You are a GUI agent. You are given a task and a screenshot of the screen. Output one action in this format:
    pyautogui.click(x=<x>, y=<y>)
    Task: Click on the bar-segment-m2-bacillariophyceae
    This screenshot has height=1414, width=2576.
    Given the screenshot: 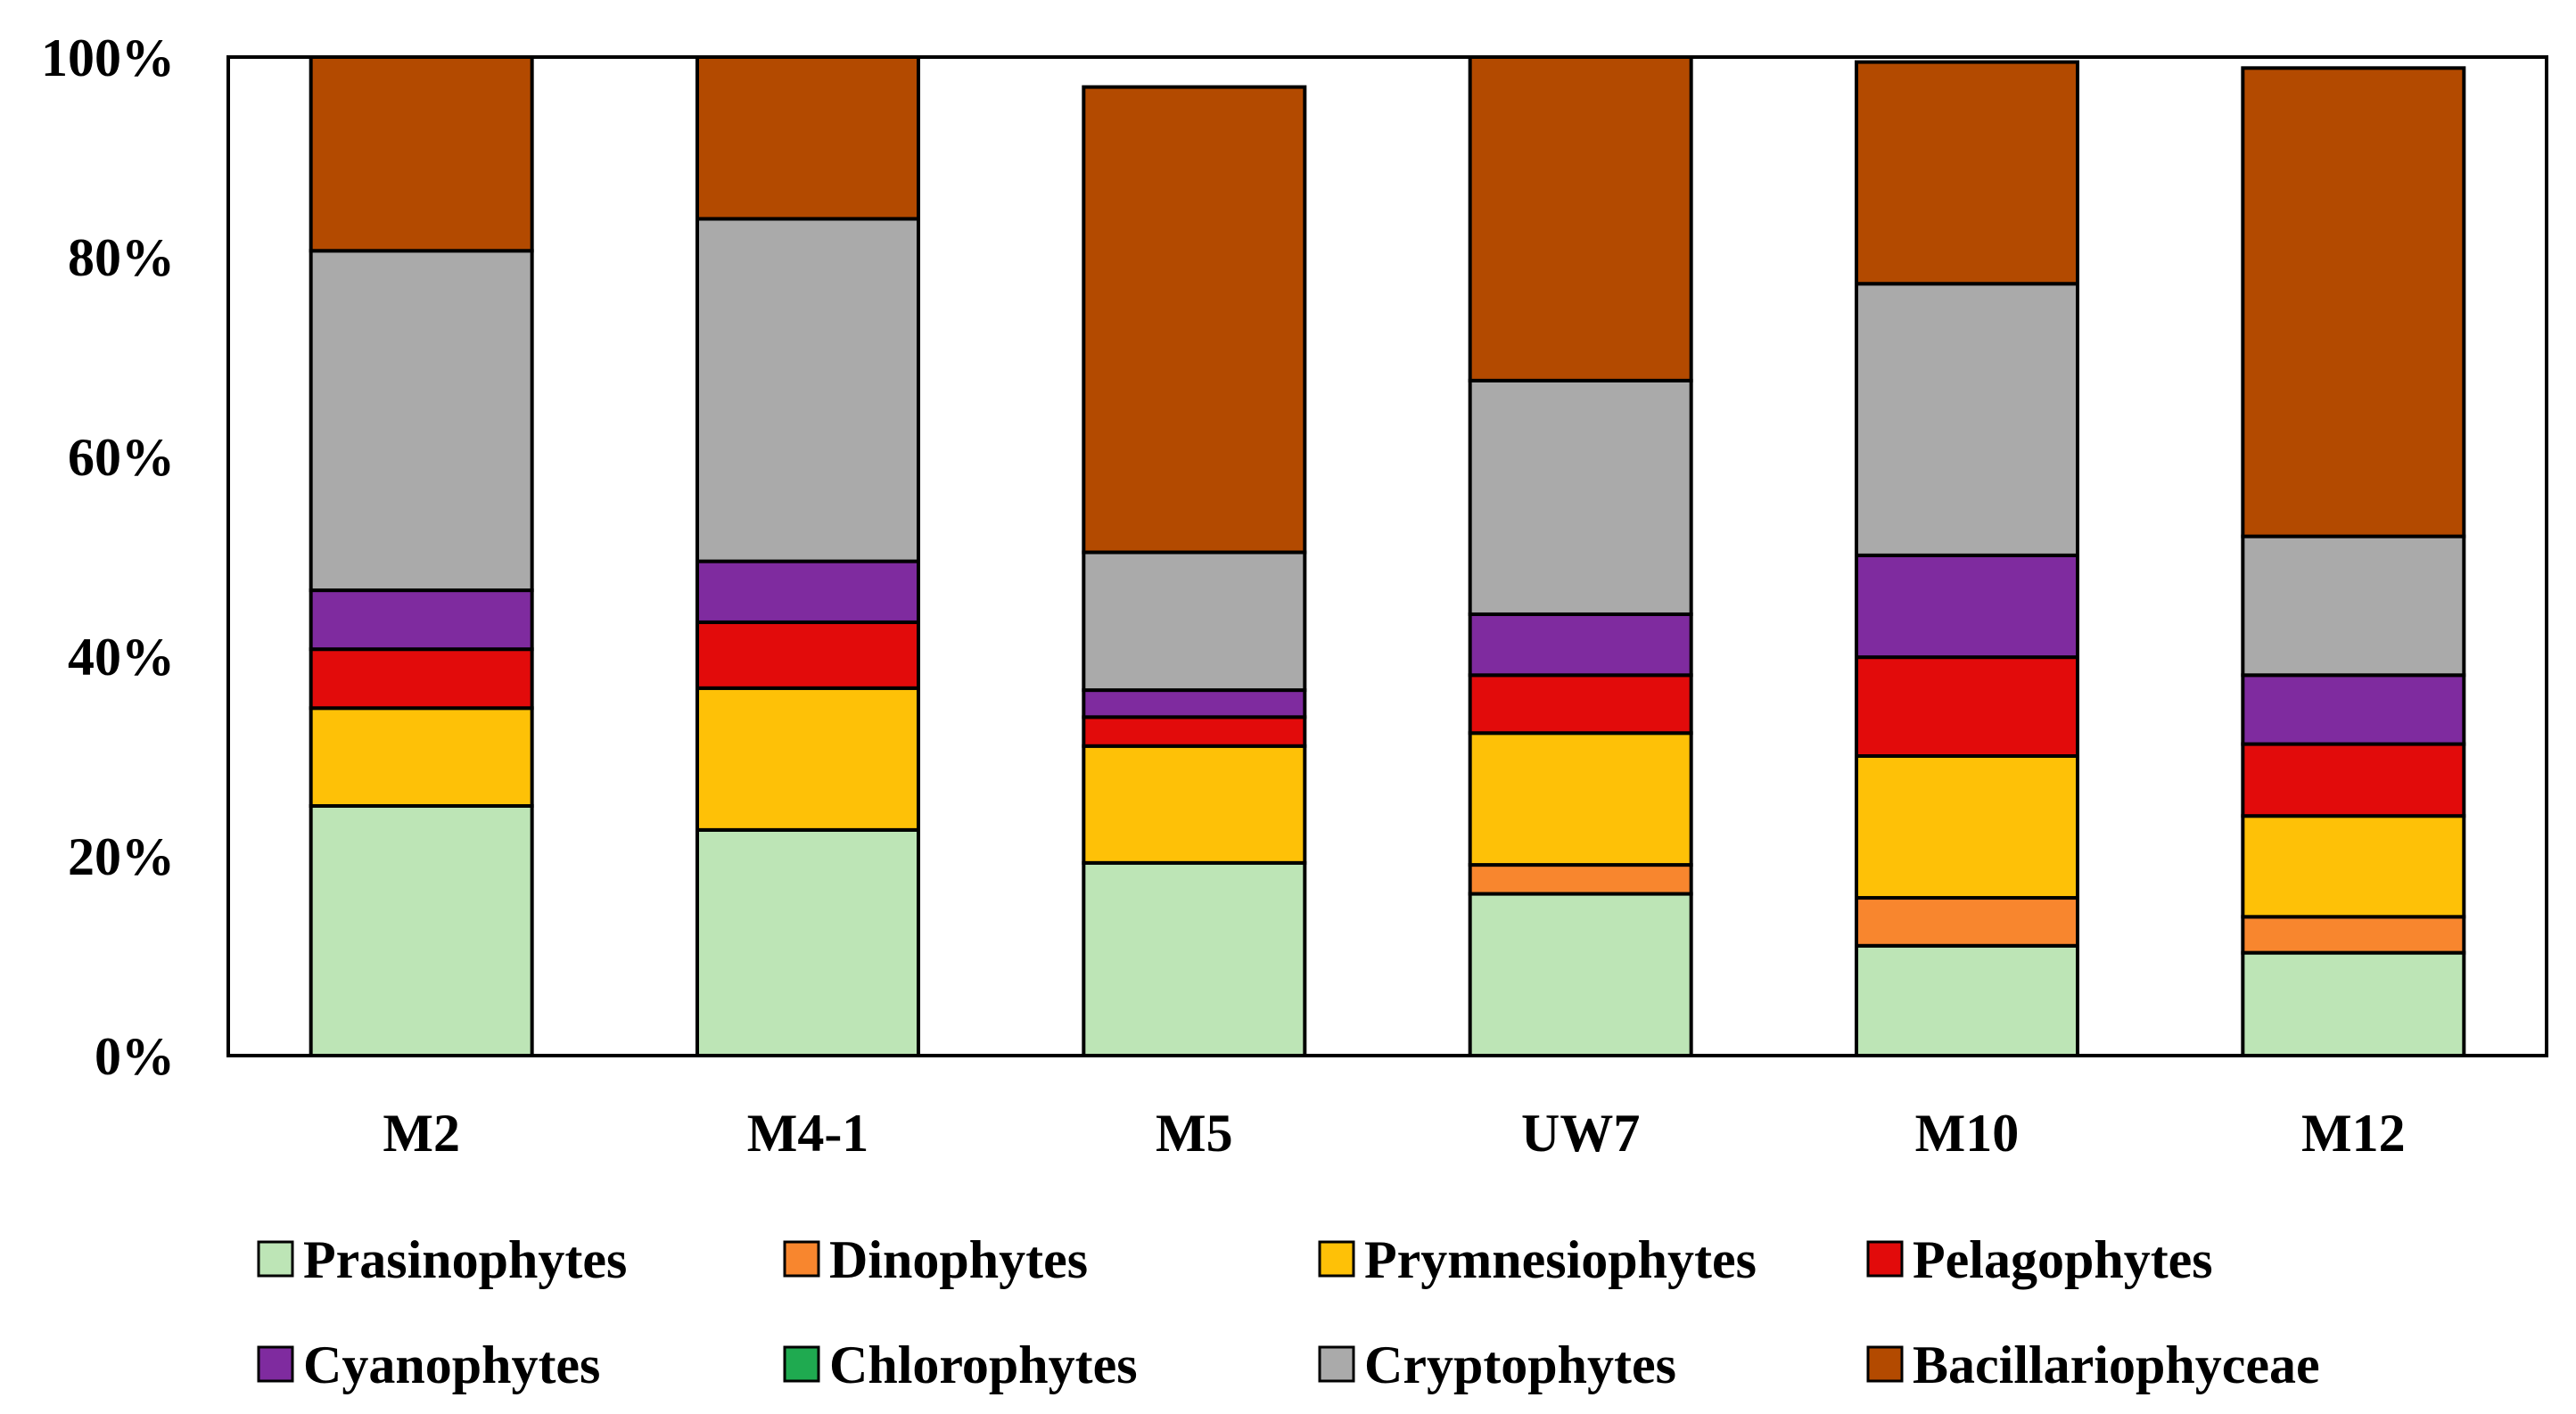 What is the action you would take?
    pyautogui.click(x=421, y=154)
    